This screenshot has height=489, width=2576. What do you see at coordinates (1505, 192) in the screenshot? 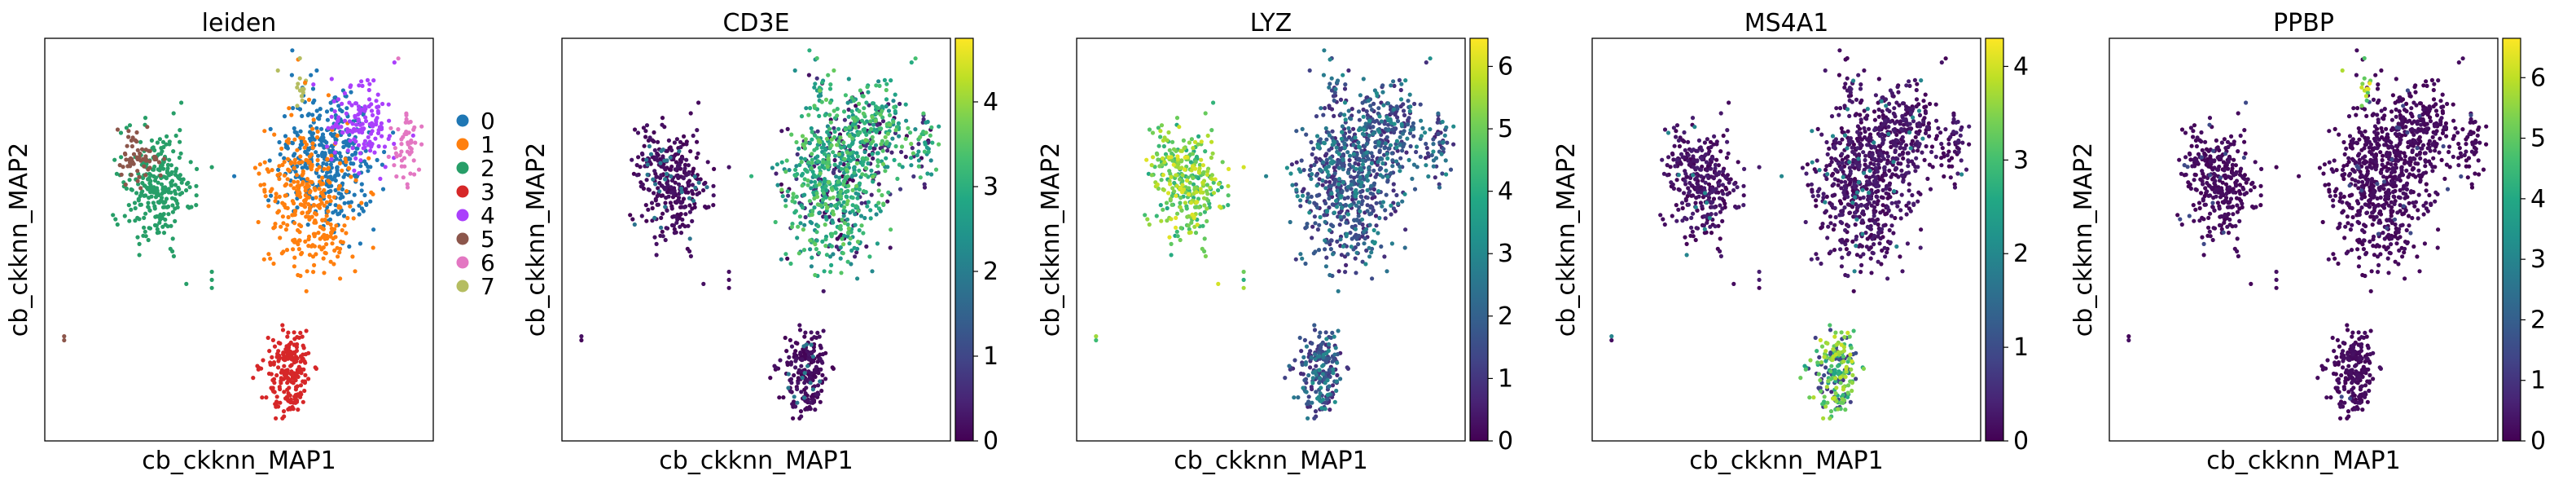
I see `colorbar-tick-label: 4` at bounding box center [1505, 192].